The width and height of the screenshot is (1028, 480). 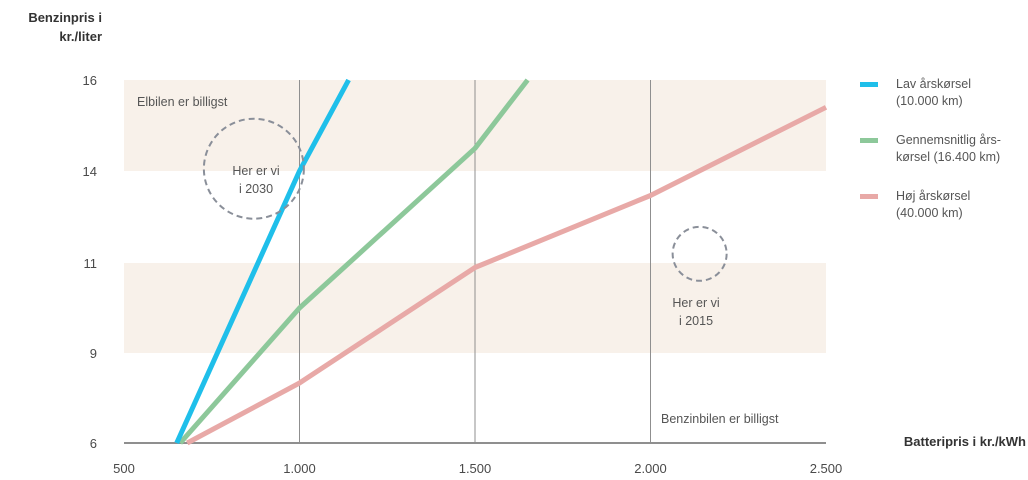 What do you see at coordinates (699, 253) in the screenshot?
I see `annotation-circle-2015` at bounding box center [699, 253].